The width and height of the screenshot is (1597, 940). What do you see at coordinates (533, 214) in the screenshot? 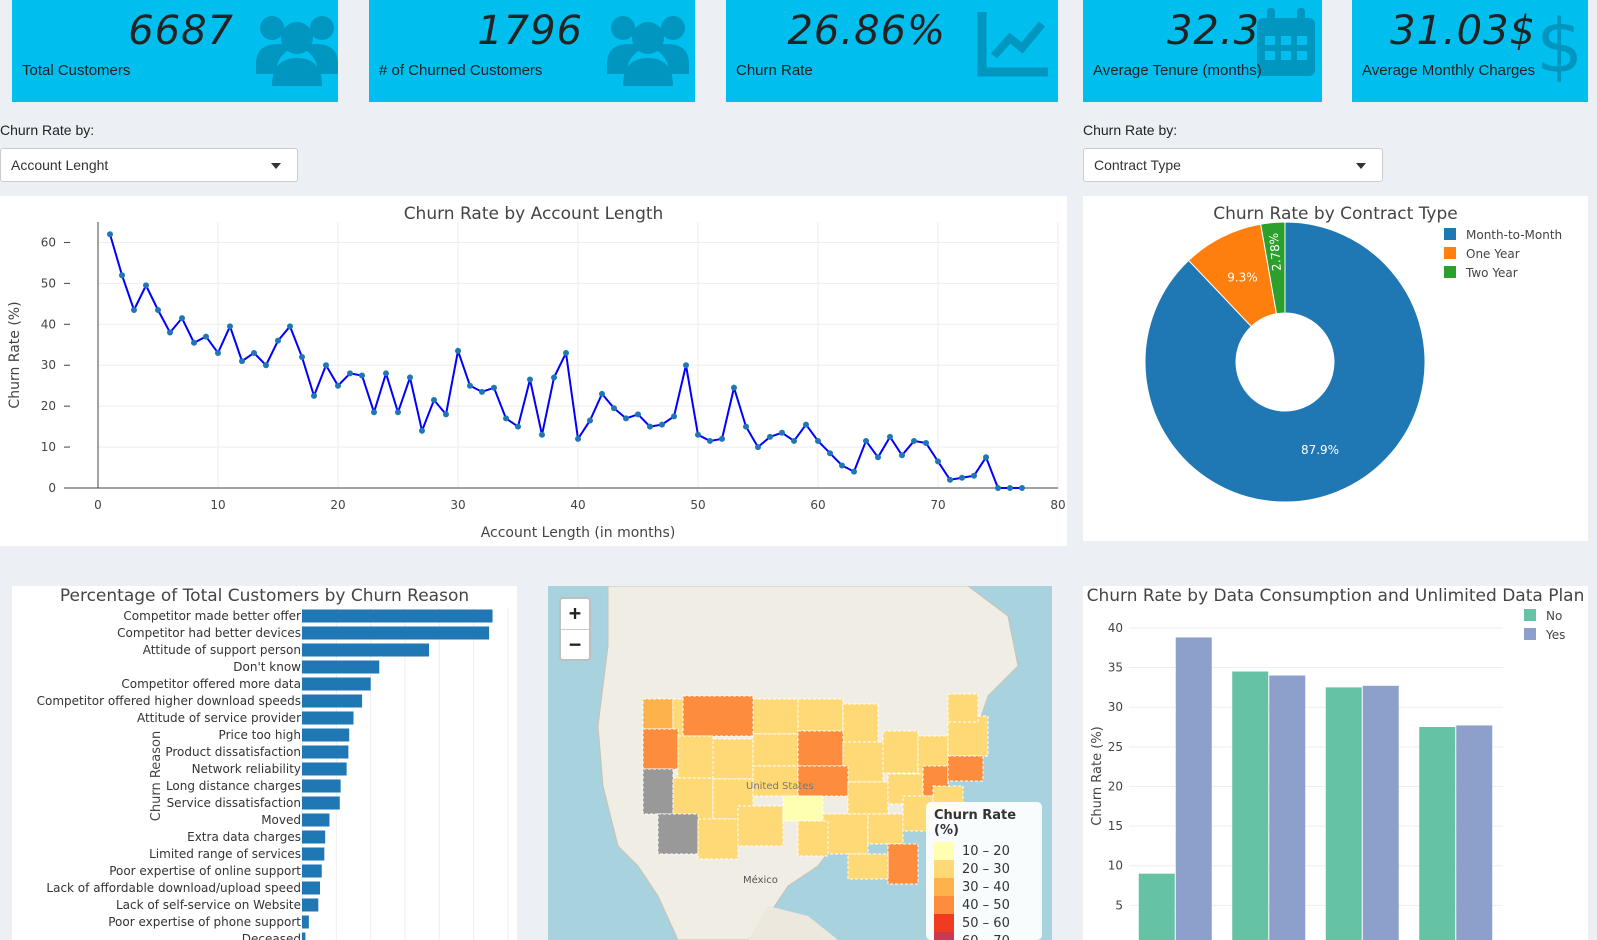
I see `chart-title: Churn Rate by Account Length` at bounding box center [533, 214].